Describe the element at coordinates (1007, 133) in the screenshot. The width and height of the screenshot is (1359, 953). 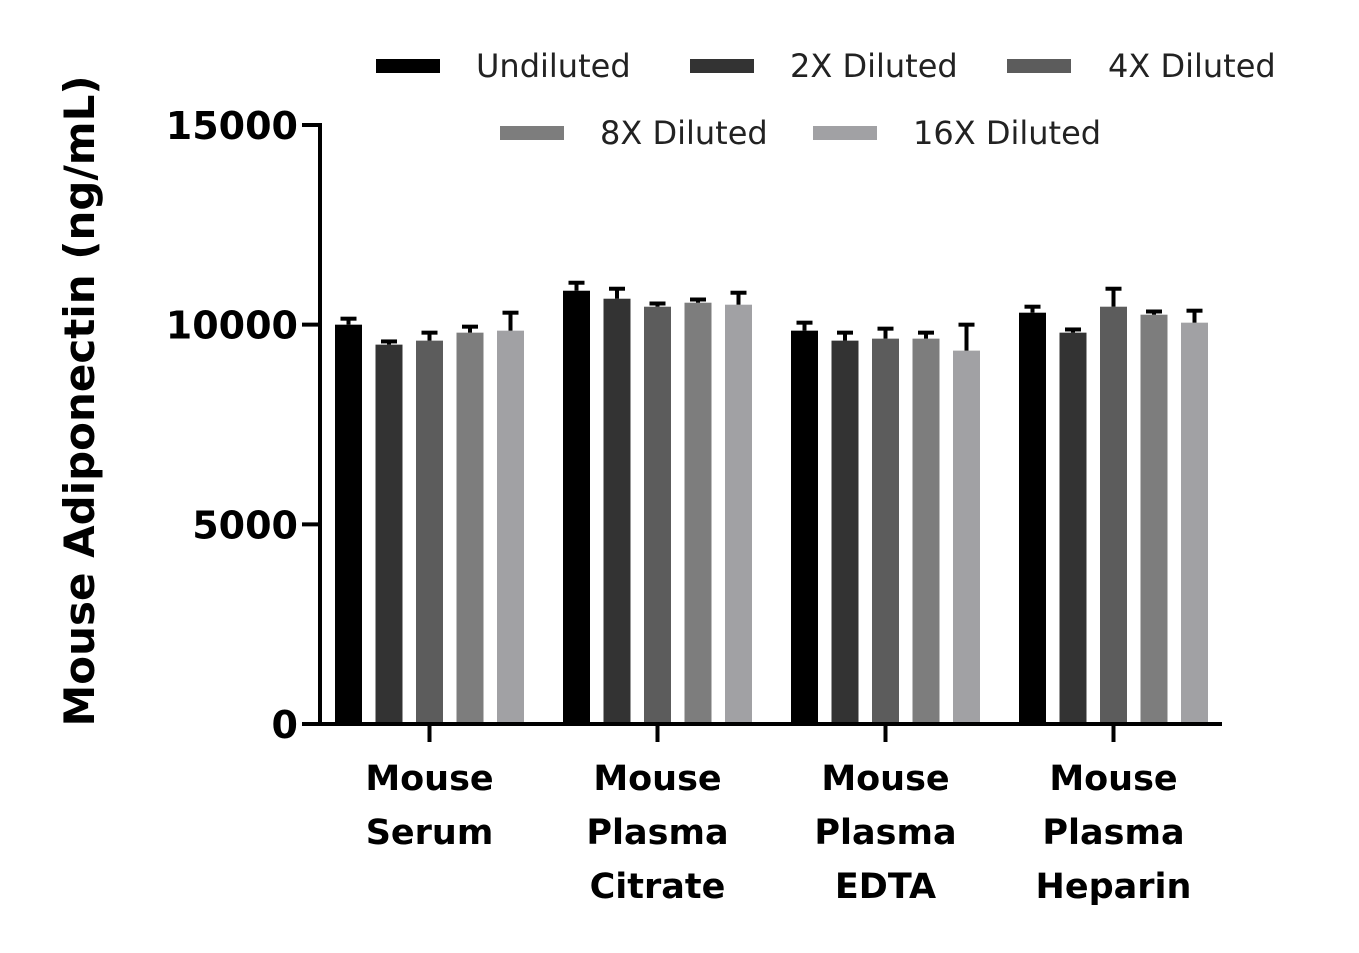
I see `legend-label: 16X Diluted` at that location.